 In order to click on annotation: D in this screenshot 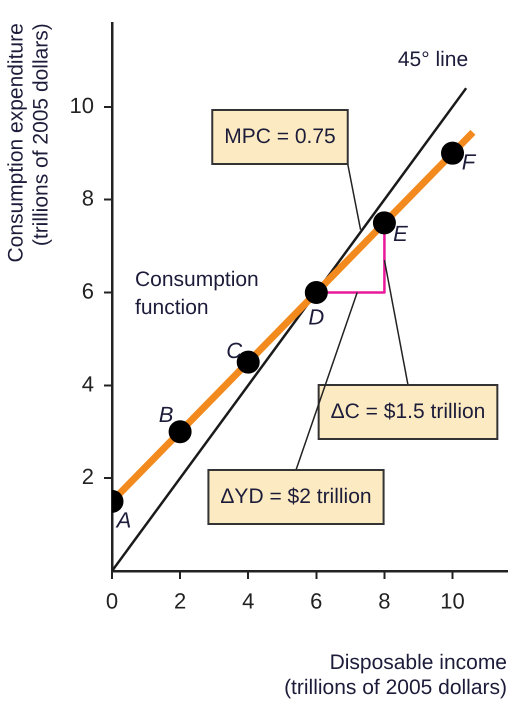, I will do `click(316, 317)`.